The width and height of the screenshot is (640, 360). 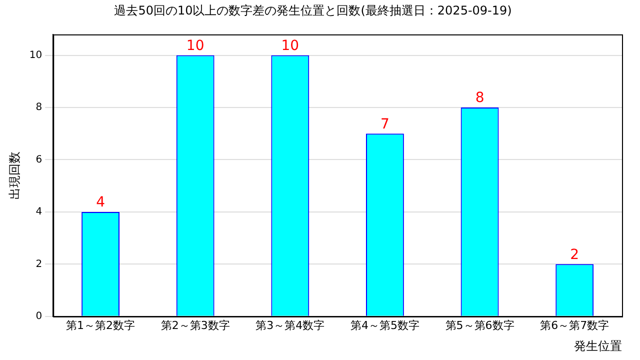 I want to click on y-tick-label: 4, so click(x=39, y=212).